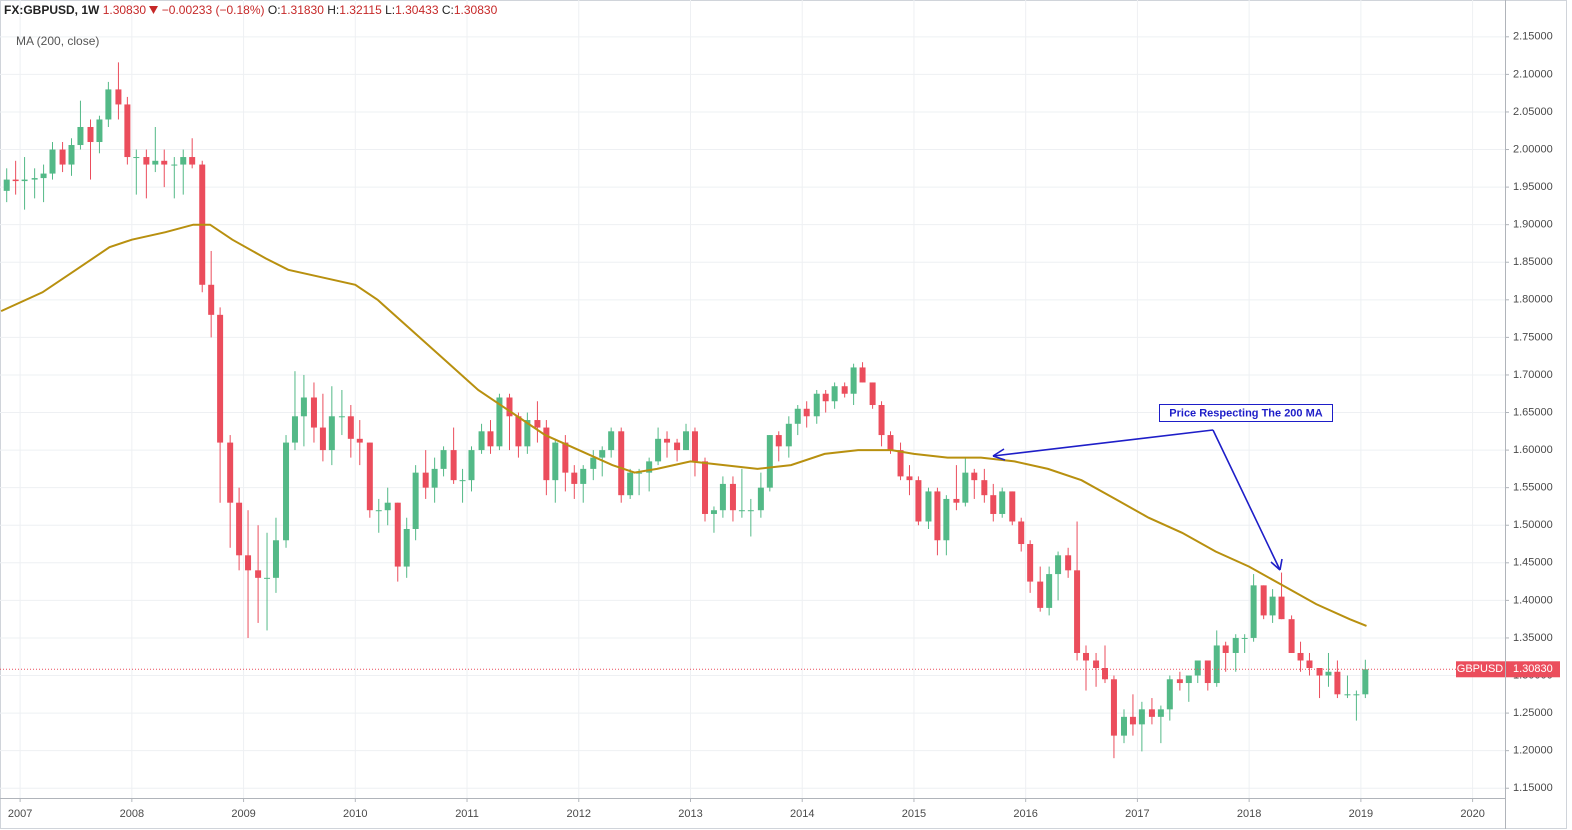  Describe the element at coordinates (802, 814) in the screenshot. I see `x-tick-label: 2014` at that location.